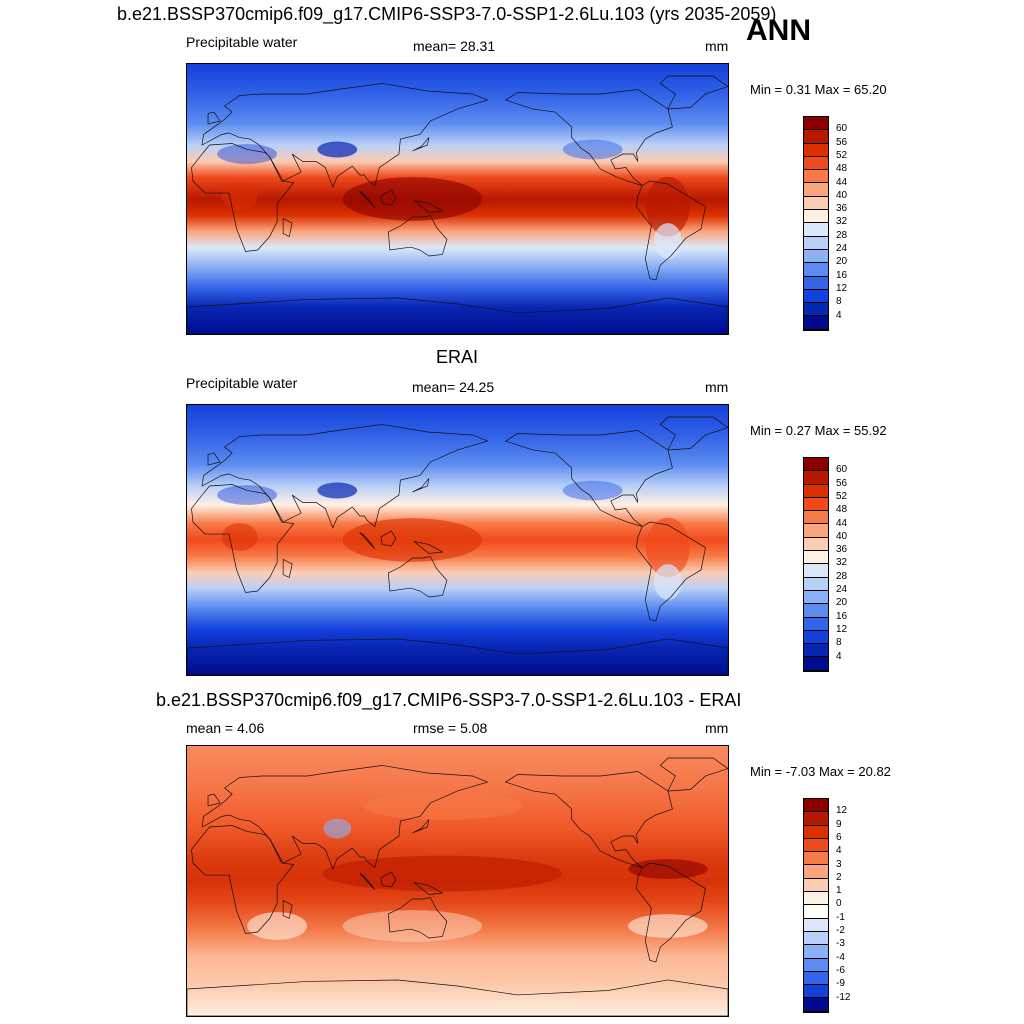  I want to click on colorbar-tick-label: 32, so click(842, 563).